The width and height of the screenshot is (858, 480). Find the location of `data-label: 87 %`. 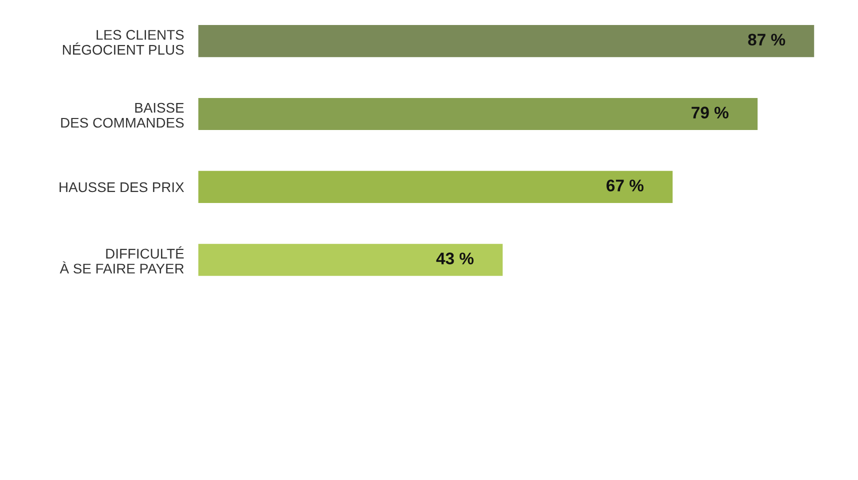

data-label: 87 % is located at coordinates (767, 40).